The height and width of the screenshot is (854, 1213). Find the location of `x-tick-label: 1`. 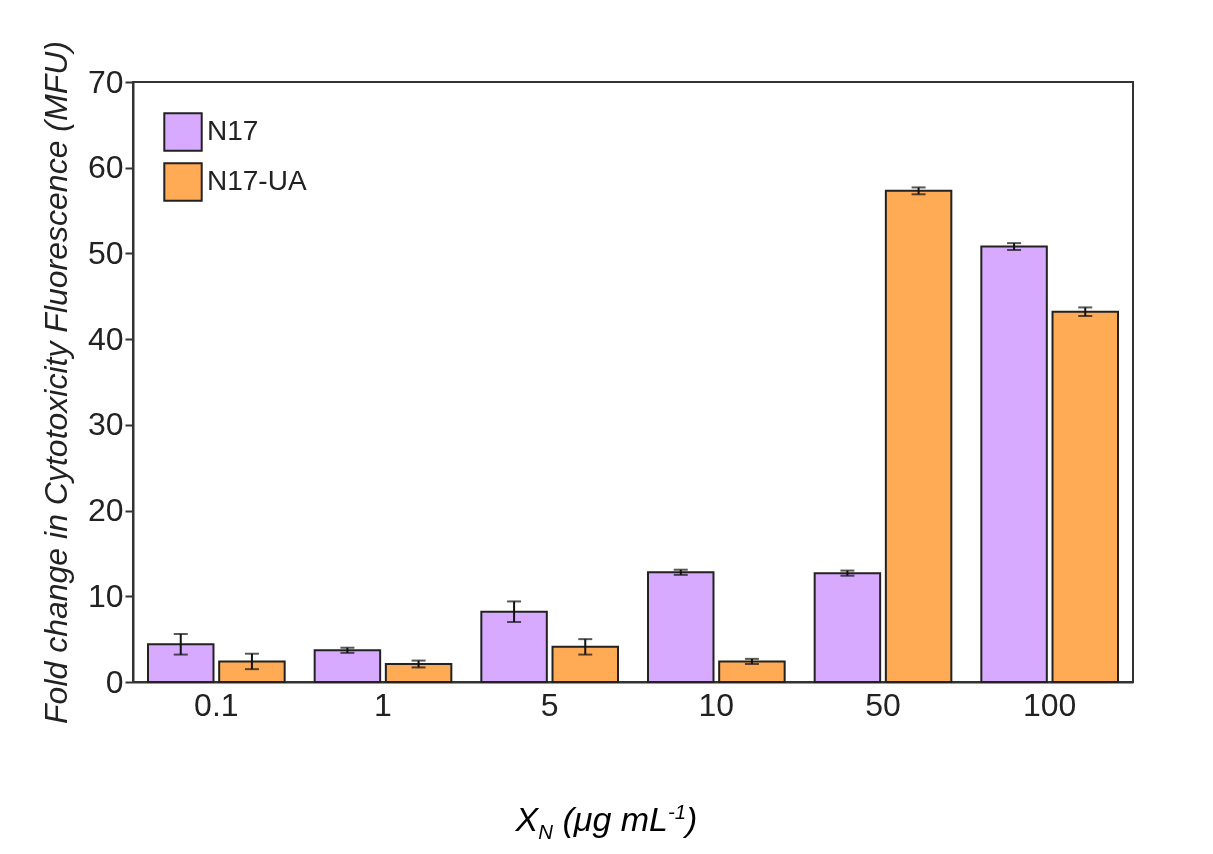

x-tick-label: 1 is located at coordinates (383, 704).